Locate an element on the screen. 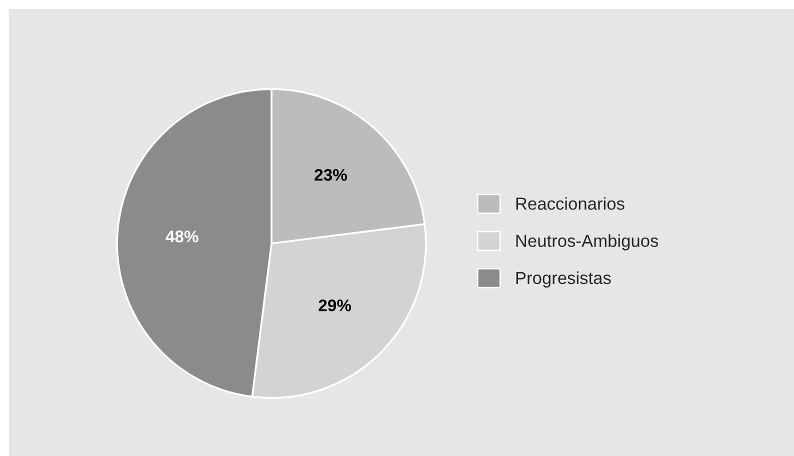  legend-label: Progresistas is located at coordinates (563, 279).